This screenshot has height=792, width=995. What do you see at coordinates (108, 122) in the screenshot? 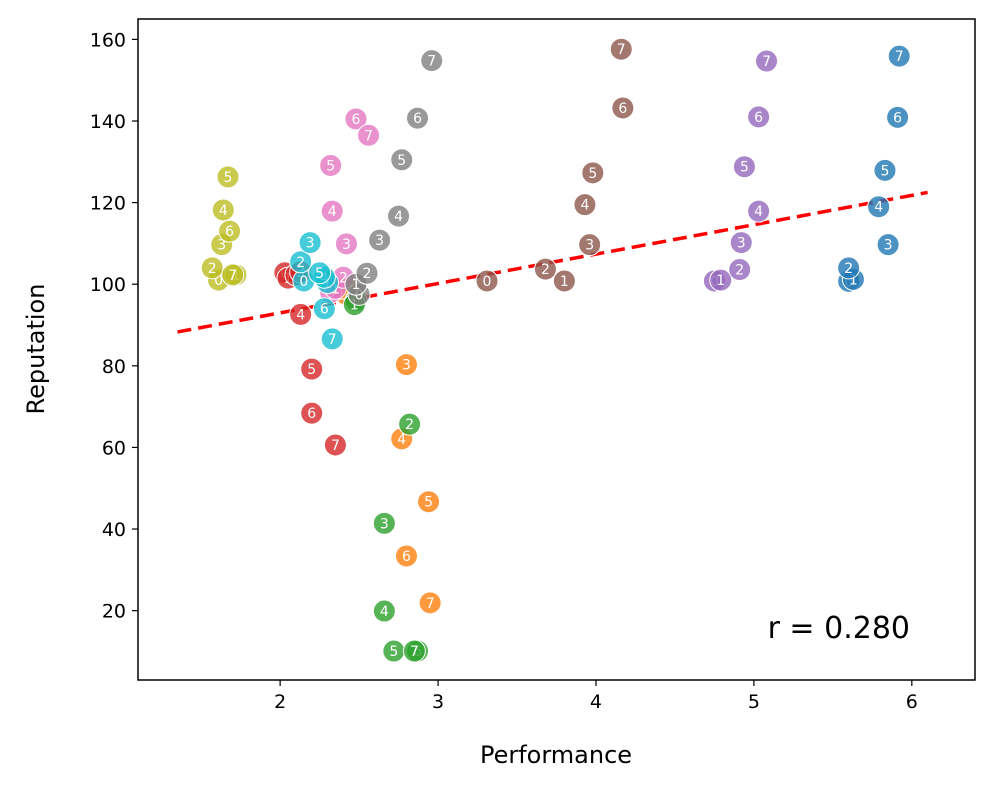
I see `y-tick-label: 140` at bounding box center [108, 122].